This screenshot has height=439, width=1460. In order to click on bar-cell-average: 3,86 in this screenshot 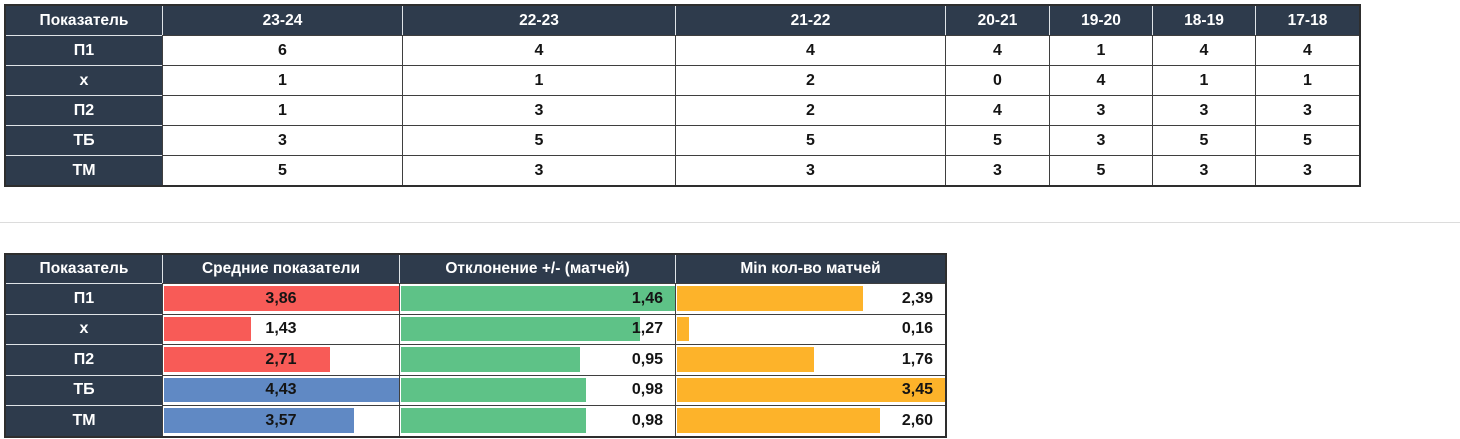, I will do `click(280, 298)`.